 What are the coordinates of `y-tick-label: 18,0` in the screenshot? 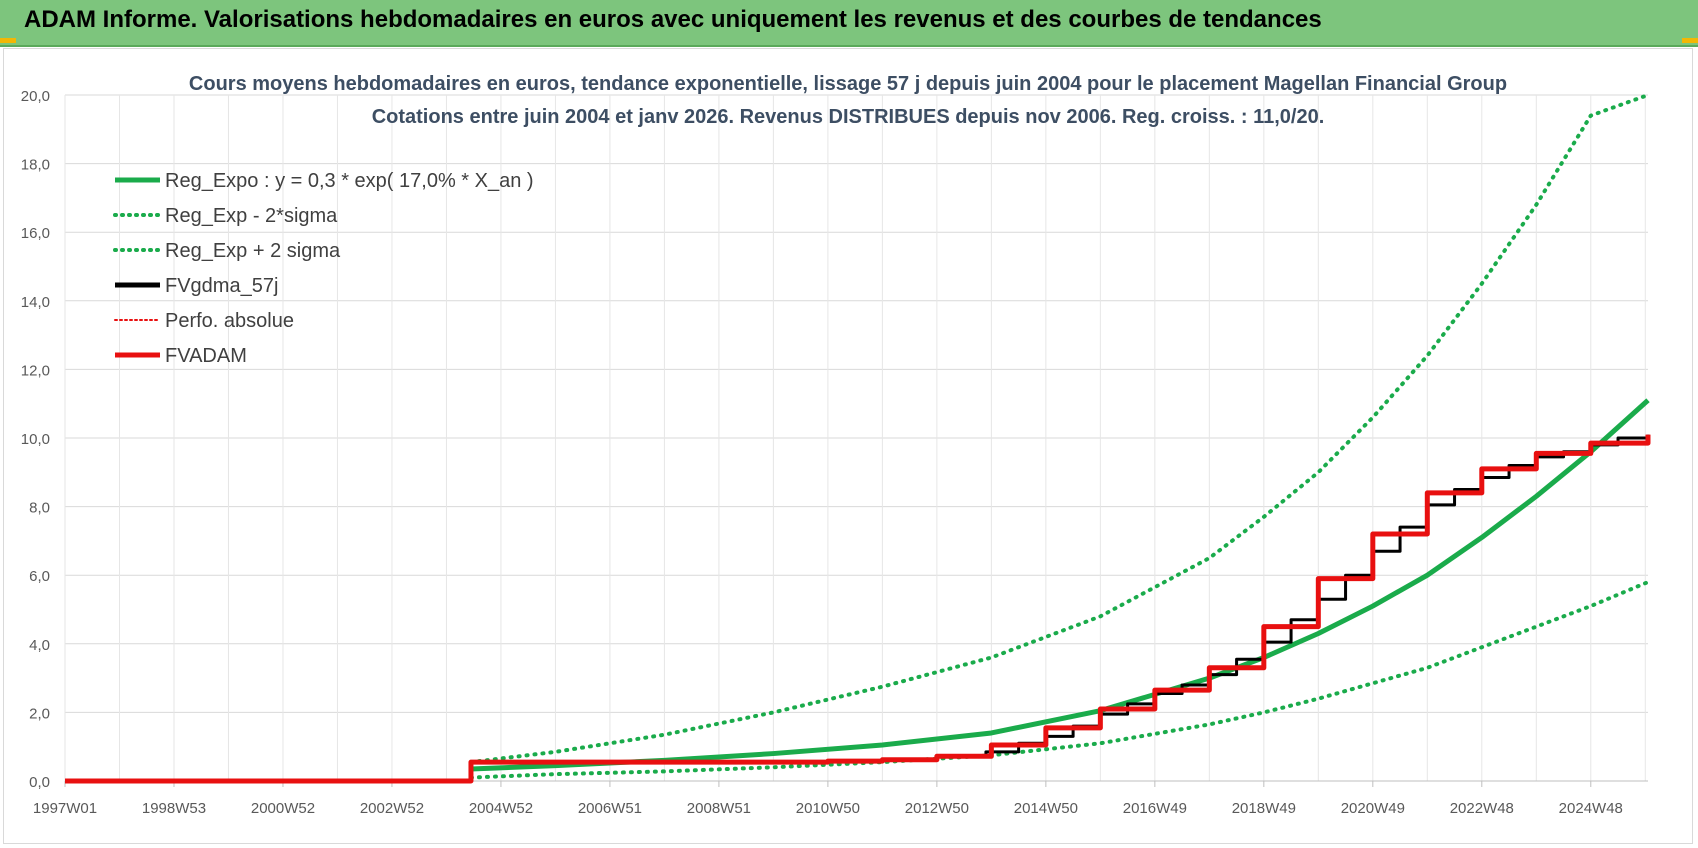 It's located at (35, 165).